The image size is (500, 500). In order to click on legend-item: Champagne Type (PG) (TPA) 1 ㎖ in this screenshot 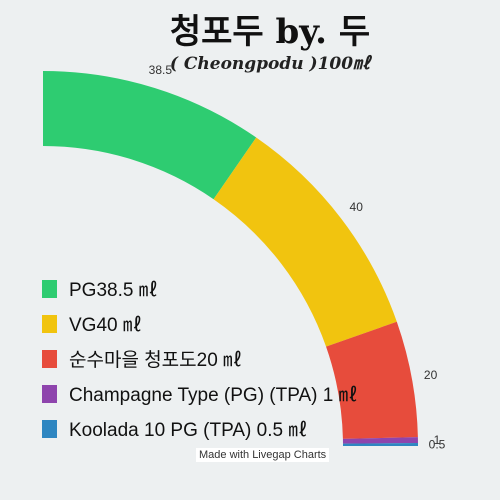, I will do `click(200, 393)`.